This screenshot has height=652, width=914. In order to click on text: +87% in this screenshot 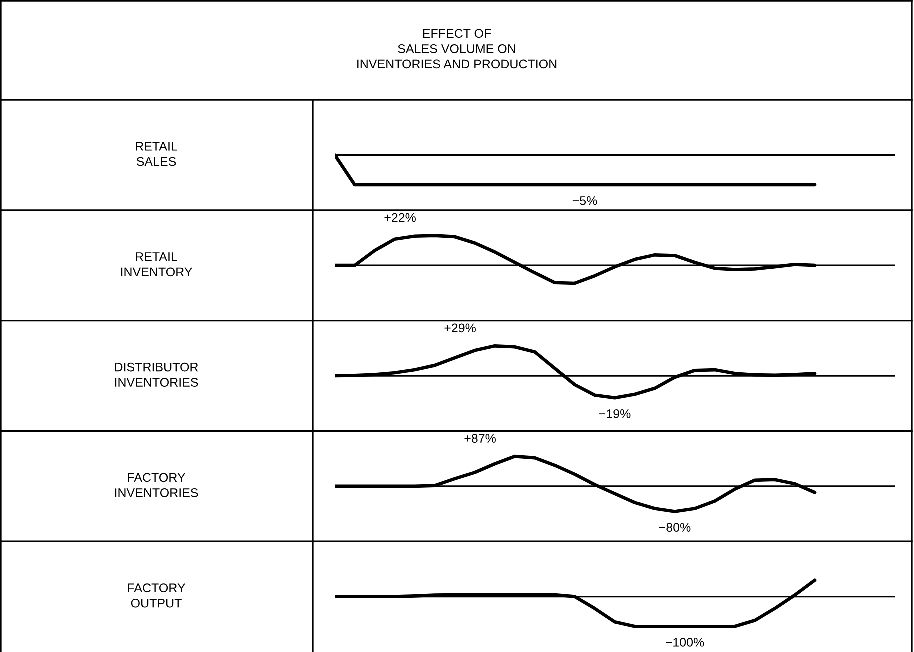, I will do `click(480, 438)`.